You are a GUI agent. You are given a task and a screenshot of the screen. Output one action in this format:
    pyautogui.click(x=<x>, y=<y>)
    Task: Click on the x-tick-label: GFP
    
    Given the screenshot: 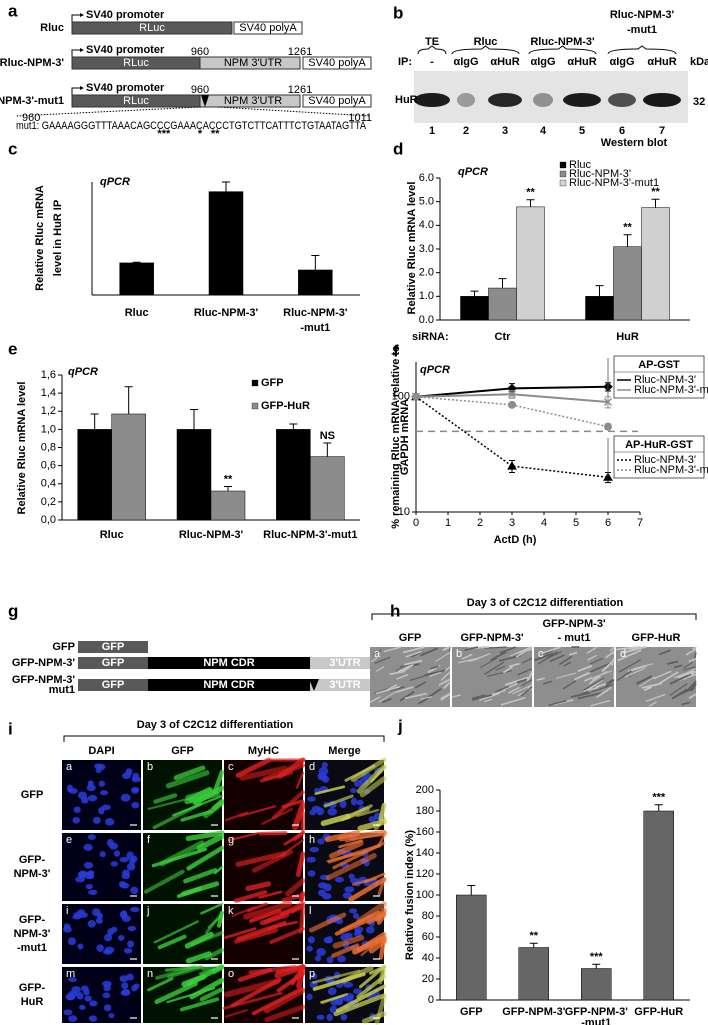 What is the action you would take?
    pyautogui.click(x=471, y=1012)
    